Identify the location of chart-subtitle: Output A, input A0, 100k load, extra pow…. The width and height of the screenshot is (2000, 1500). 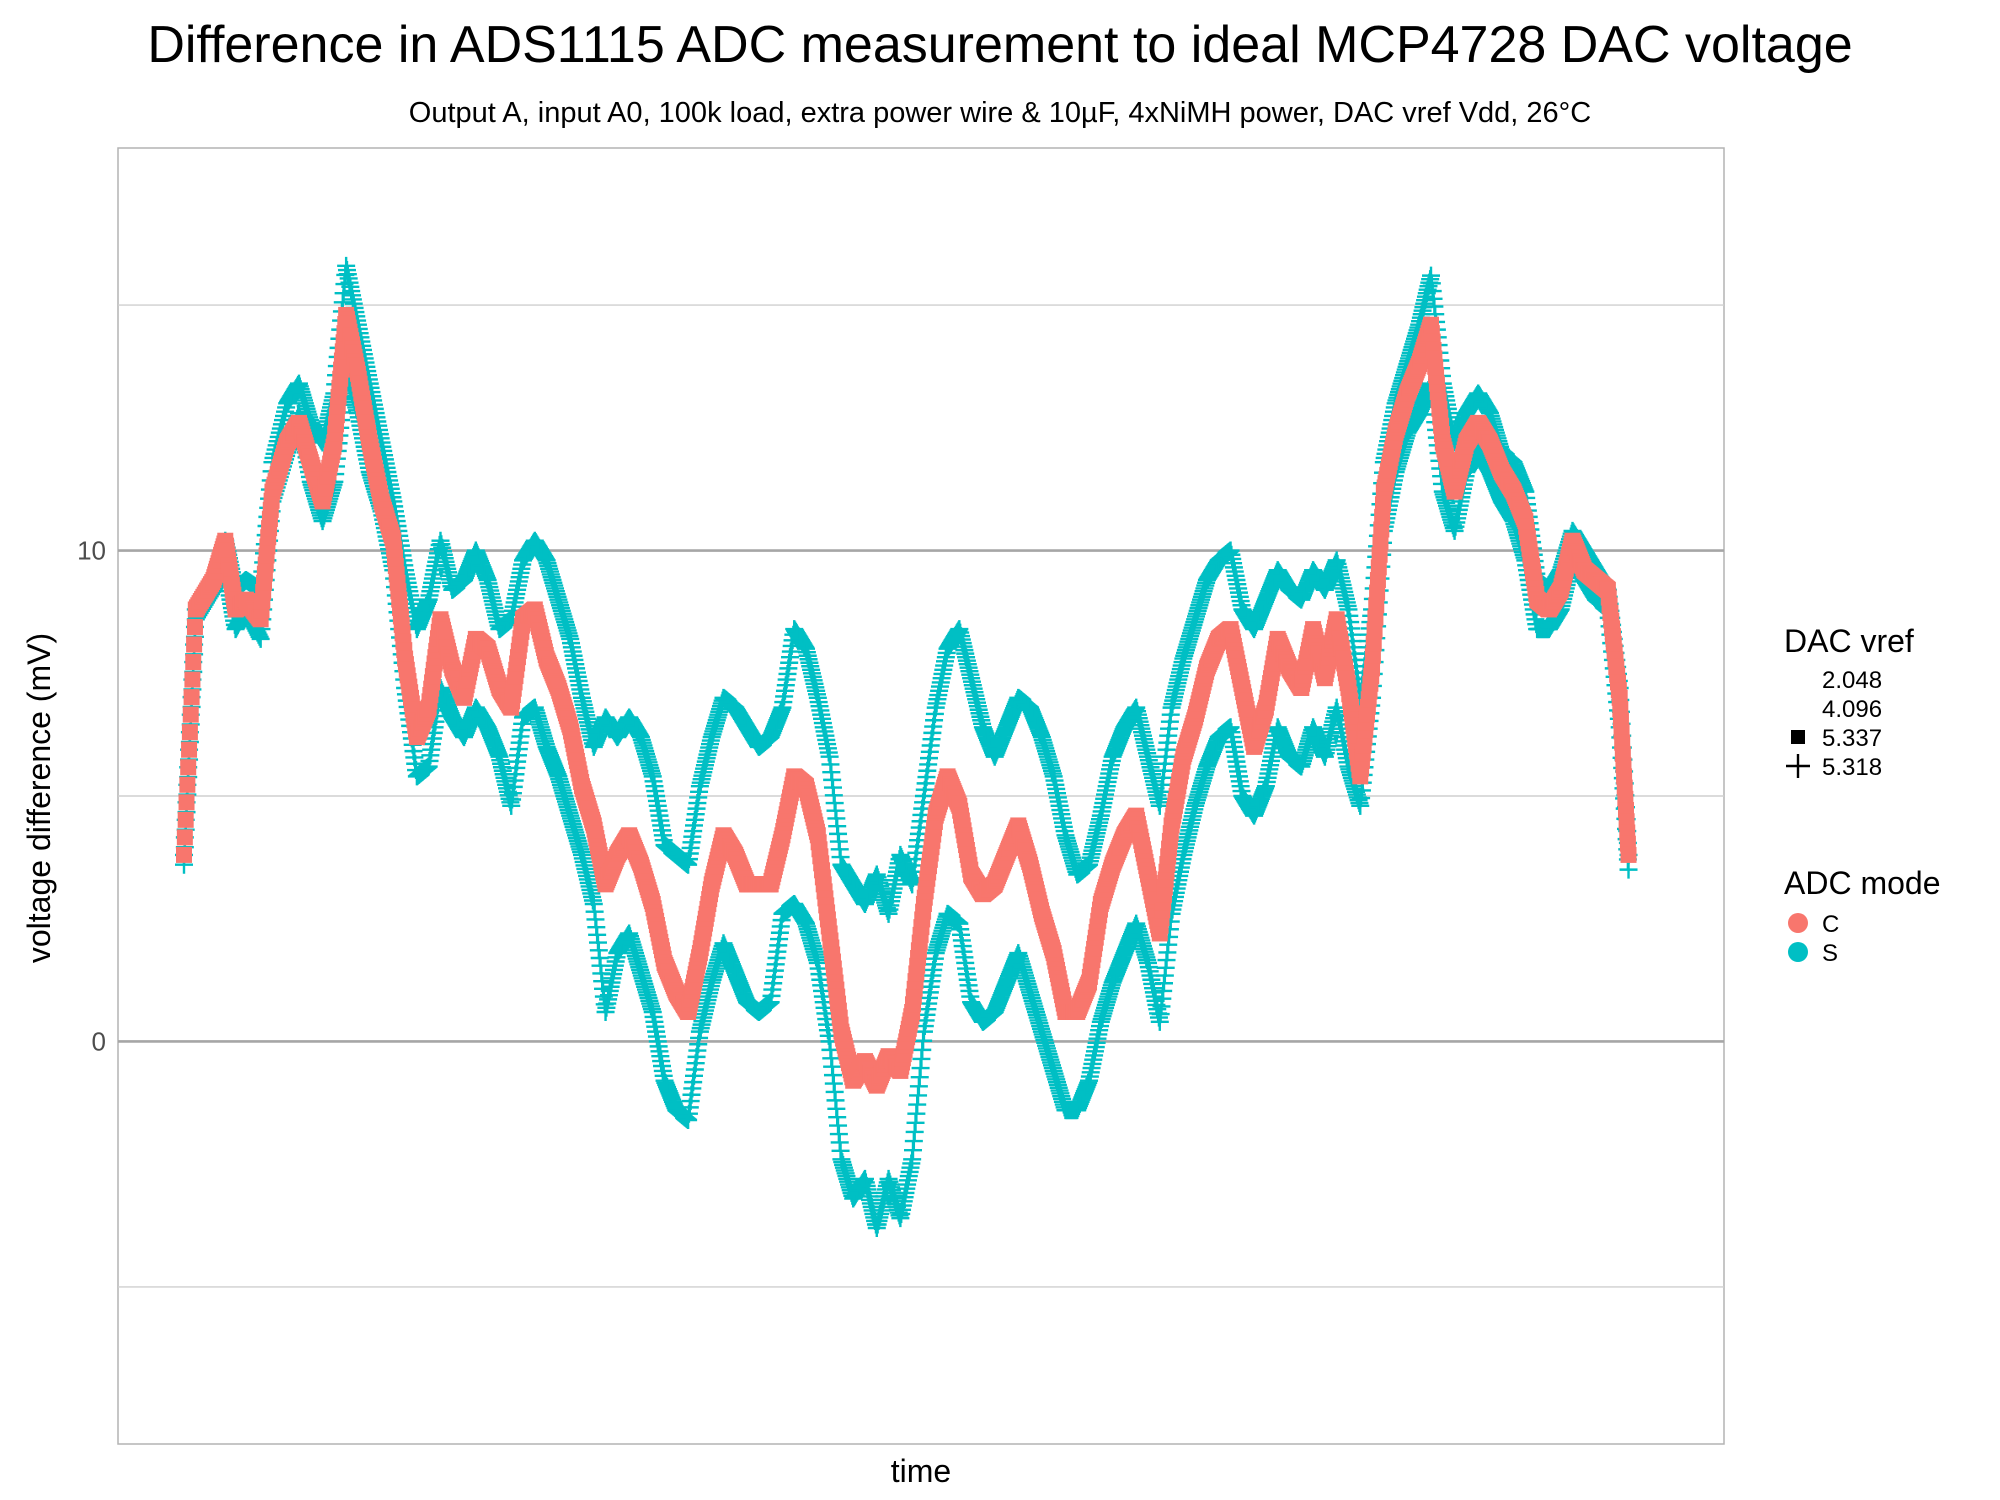
(1000, 113).